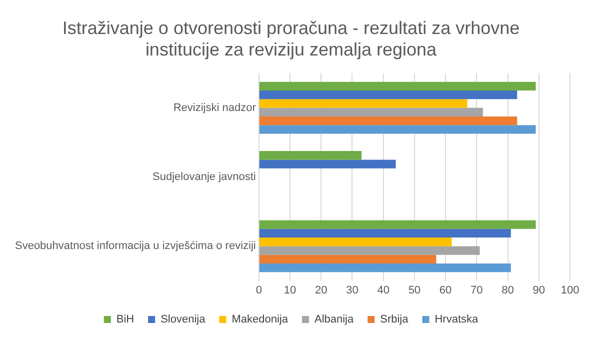 This screenshot has width=592, height=345. I want to click on legend-label: BiH, so click(125, 320).